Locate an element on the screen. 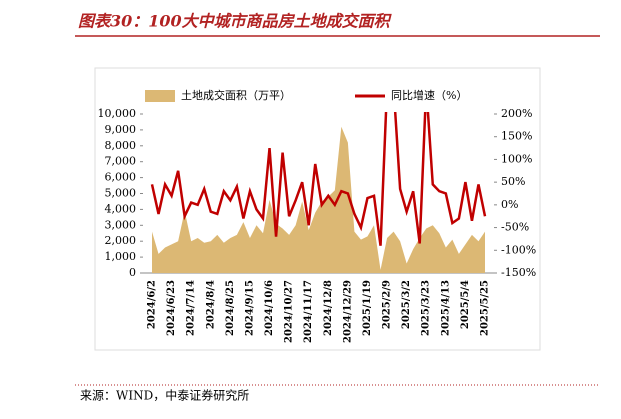 Image resolution: width=621 pixels, height=419 pixels. x-tick-label: 2024/6/23 is located at coordinates (171, 308).